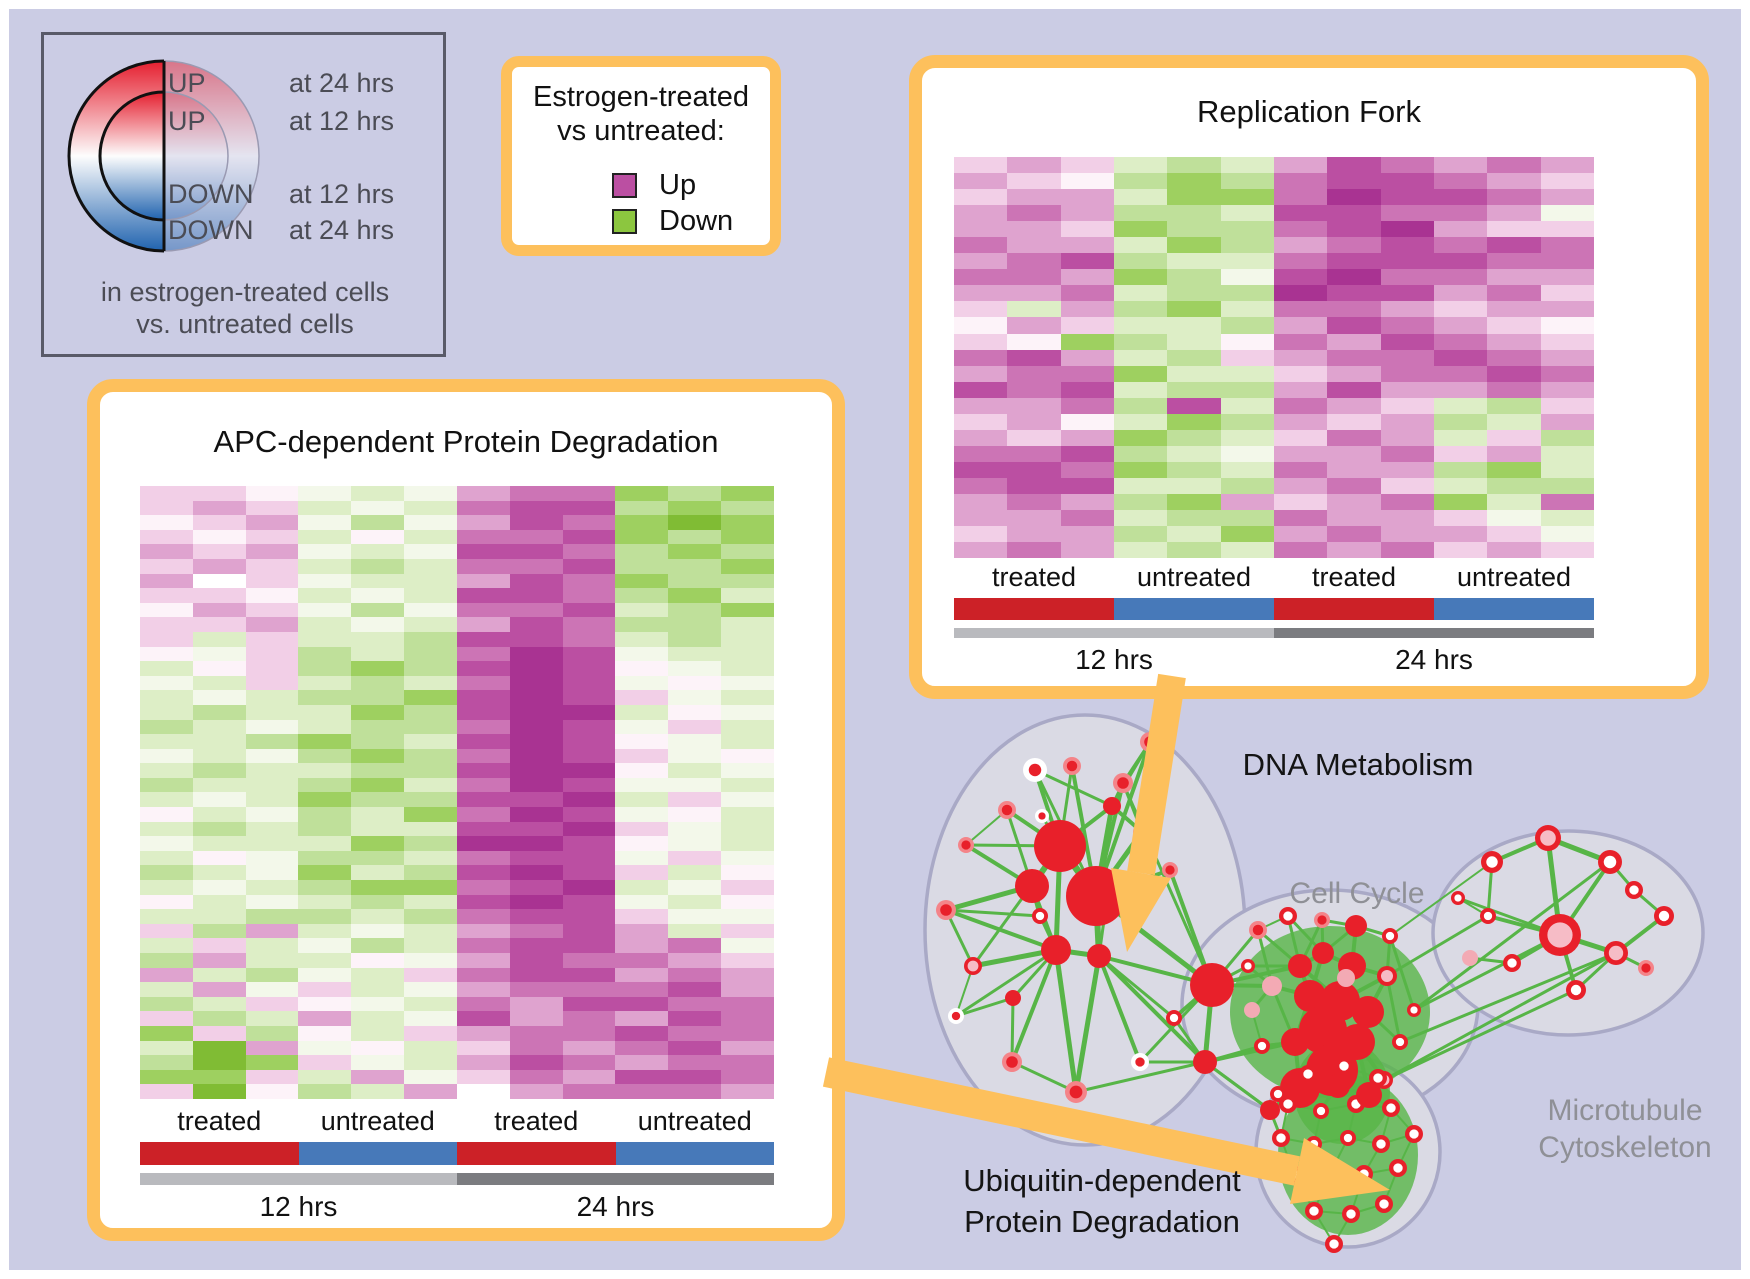  Describe the element at coordinates (341, 121) in the screenshot. I see `legend-up-12-time: at 12 hrs` at that location.